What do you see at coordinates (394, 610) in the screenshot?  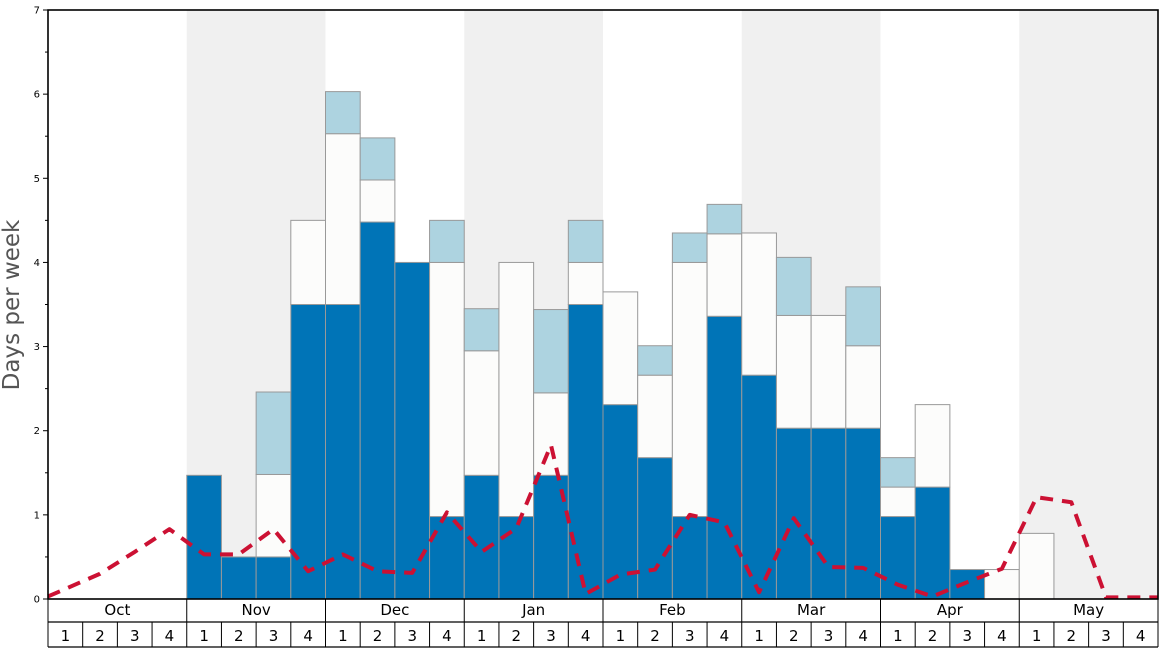 I see `month-label-dec: Dec` at bounding box center [394, 610].